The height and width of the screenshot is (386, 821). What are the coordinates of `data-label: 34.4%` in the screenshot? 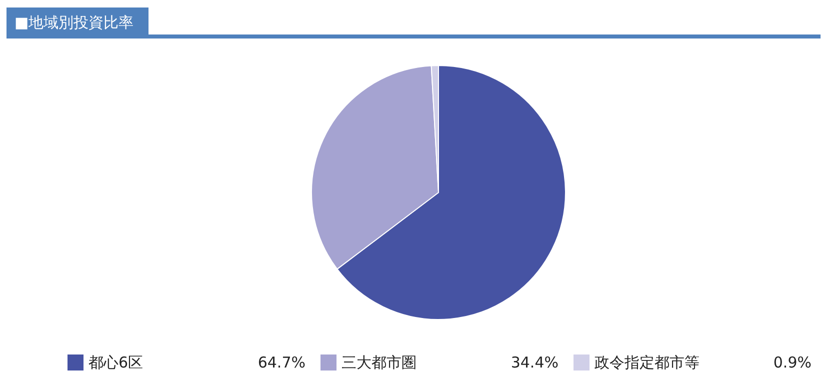 It's located at (534, 363).